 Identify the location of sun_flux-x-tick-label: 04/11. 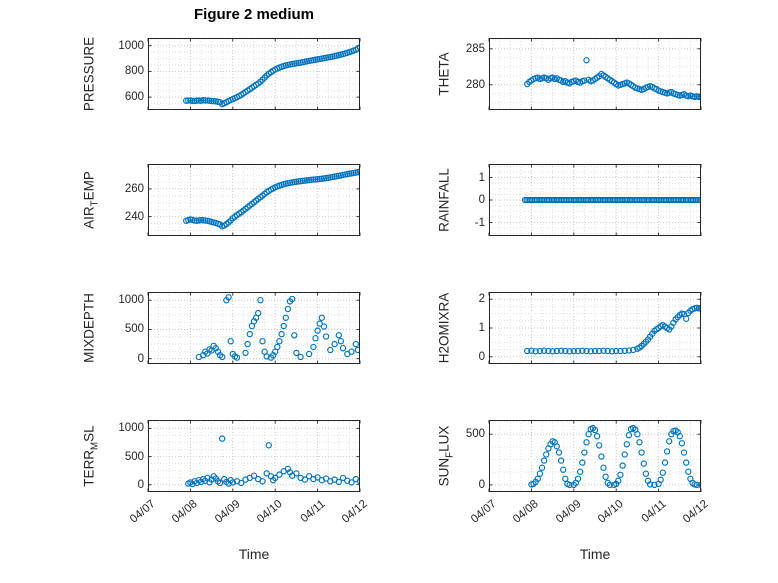
(654, 512).